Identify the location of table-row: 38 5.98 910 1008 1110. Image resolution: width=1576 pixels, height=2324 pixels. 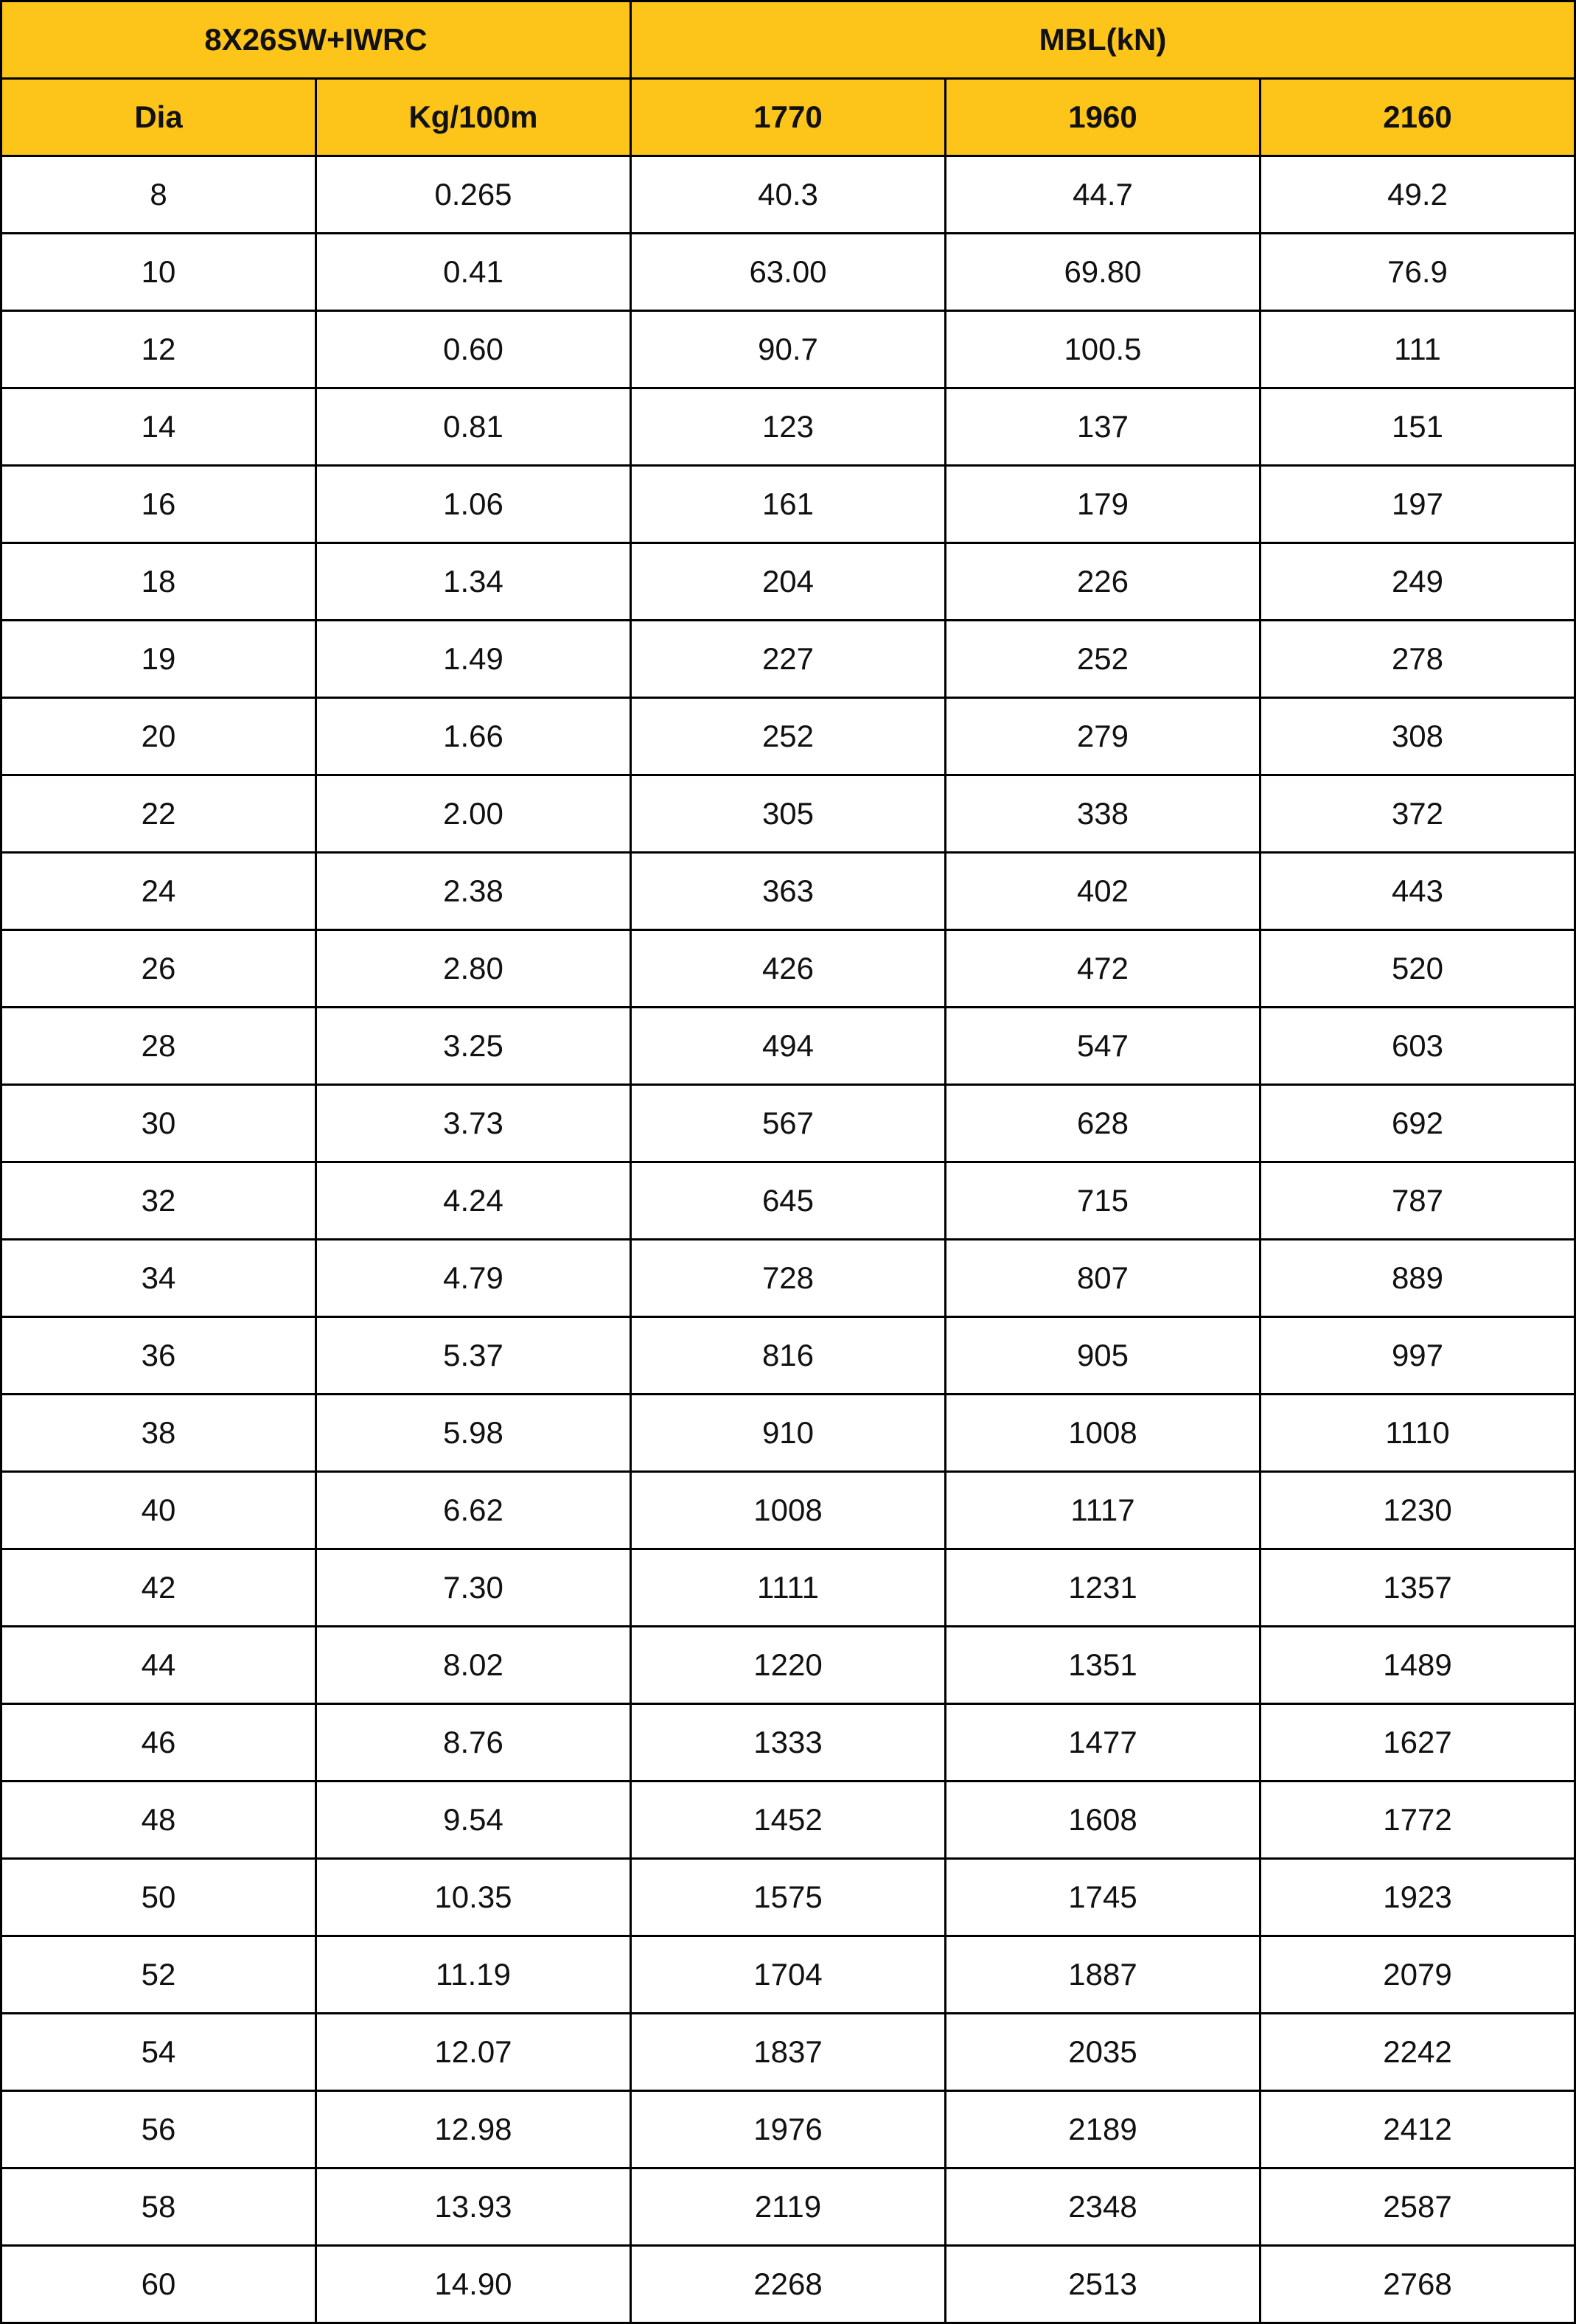
(788, 1433).